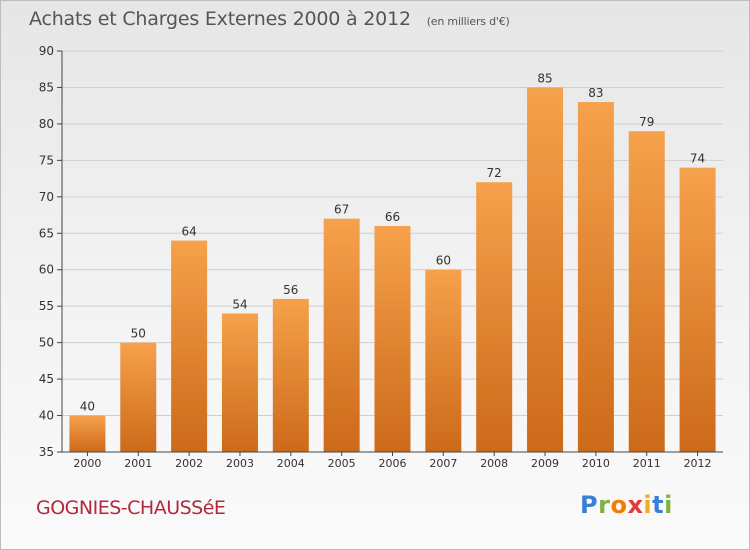 This screenshot has height=550, width=750. I want to click on value-label-2000: 40, so click(87, 407).